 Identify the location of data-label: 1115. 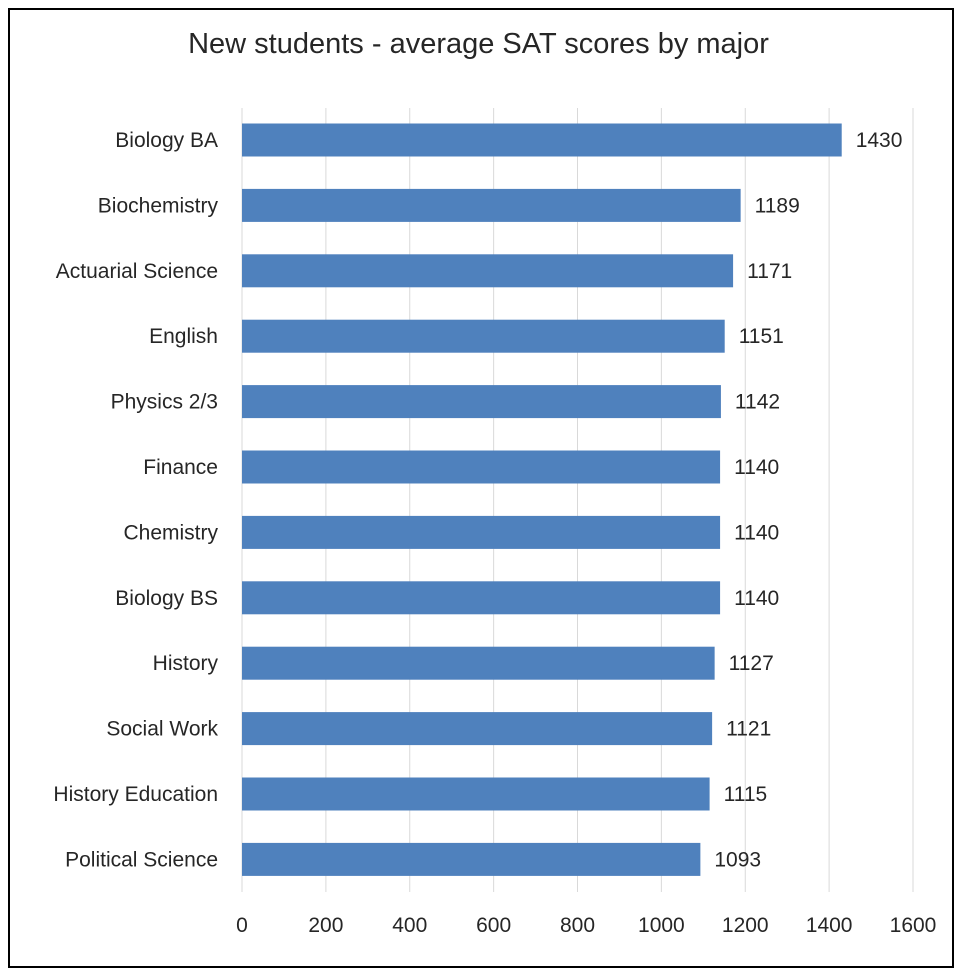
(746, 794).